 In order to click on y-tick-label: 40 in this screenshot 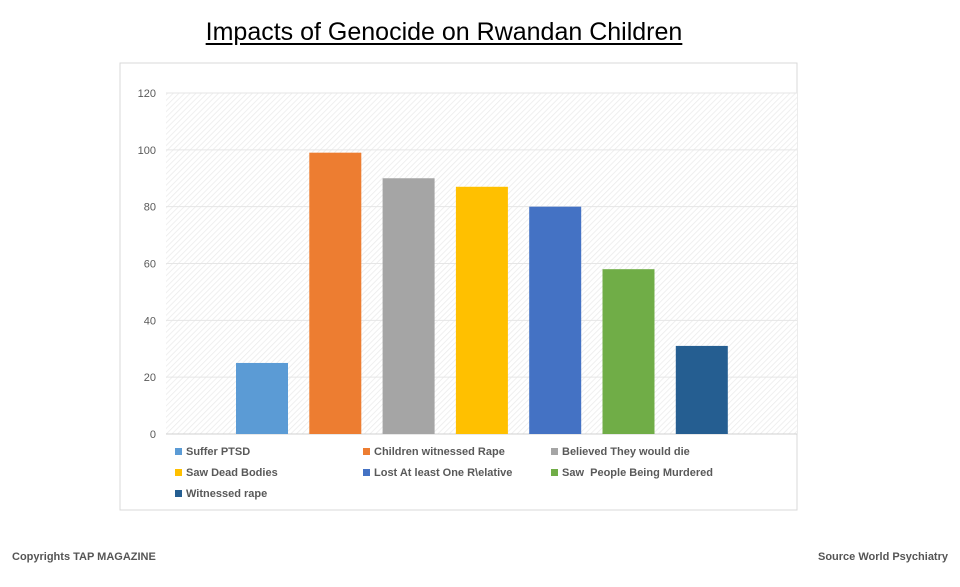, I will do `click(150, 321)`.